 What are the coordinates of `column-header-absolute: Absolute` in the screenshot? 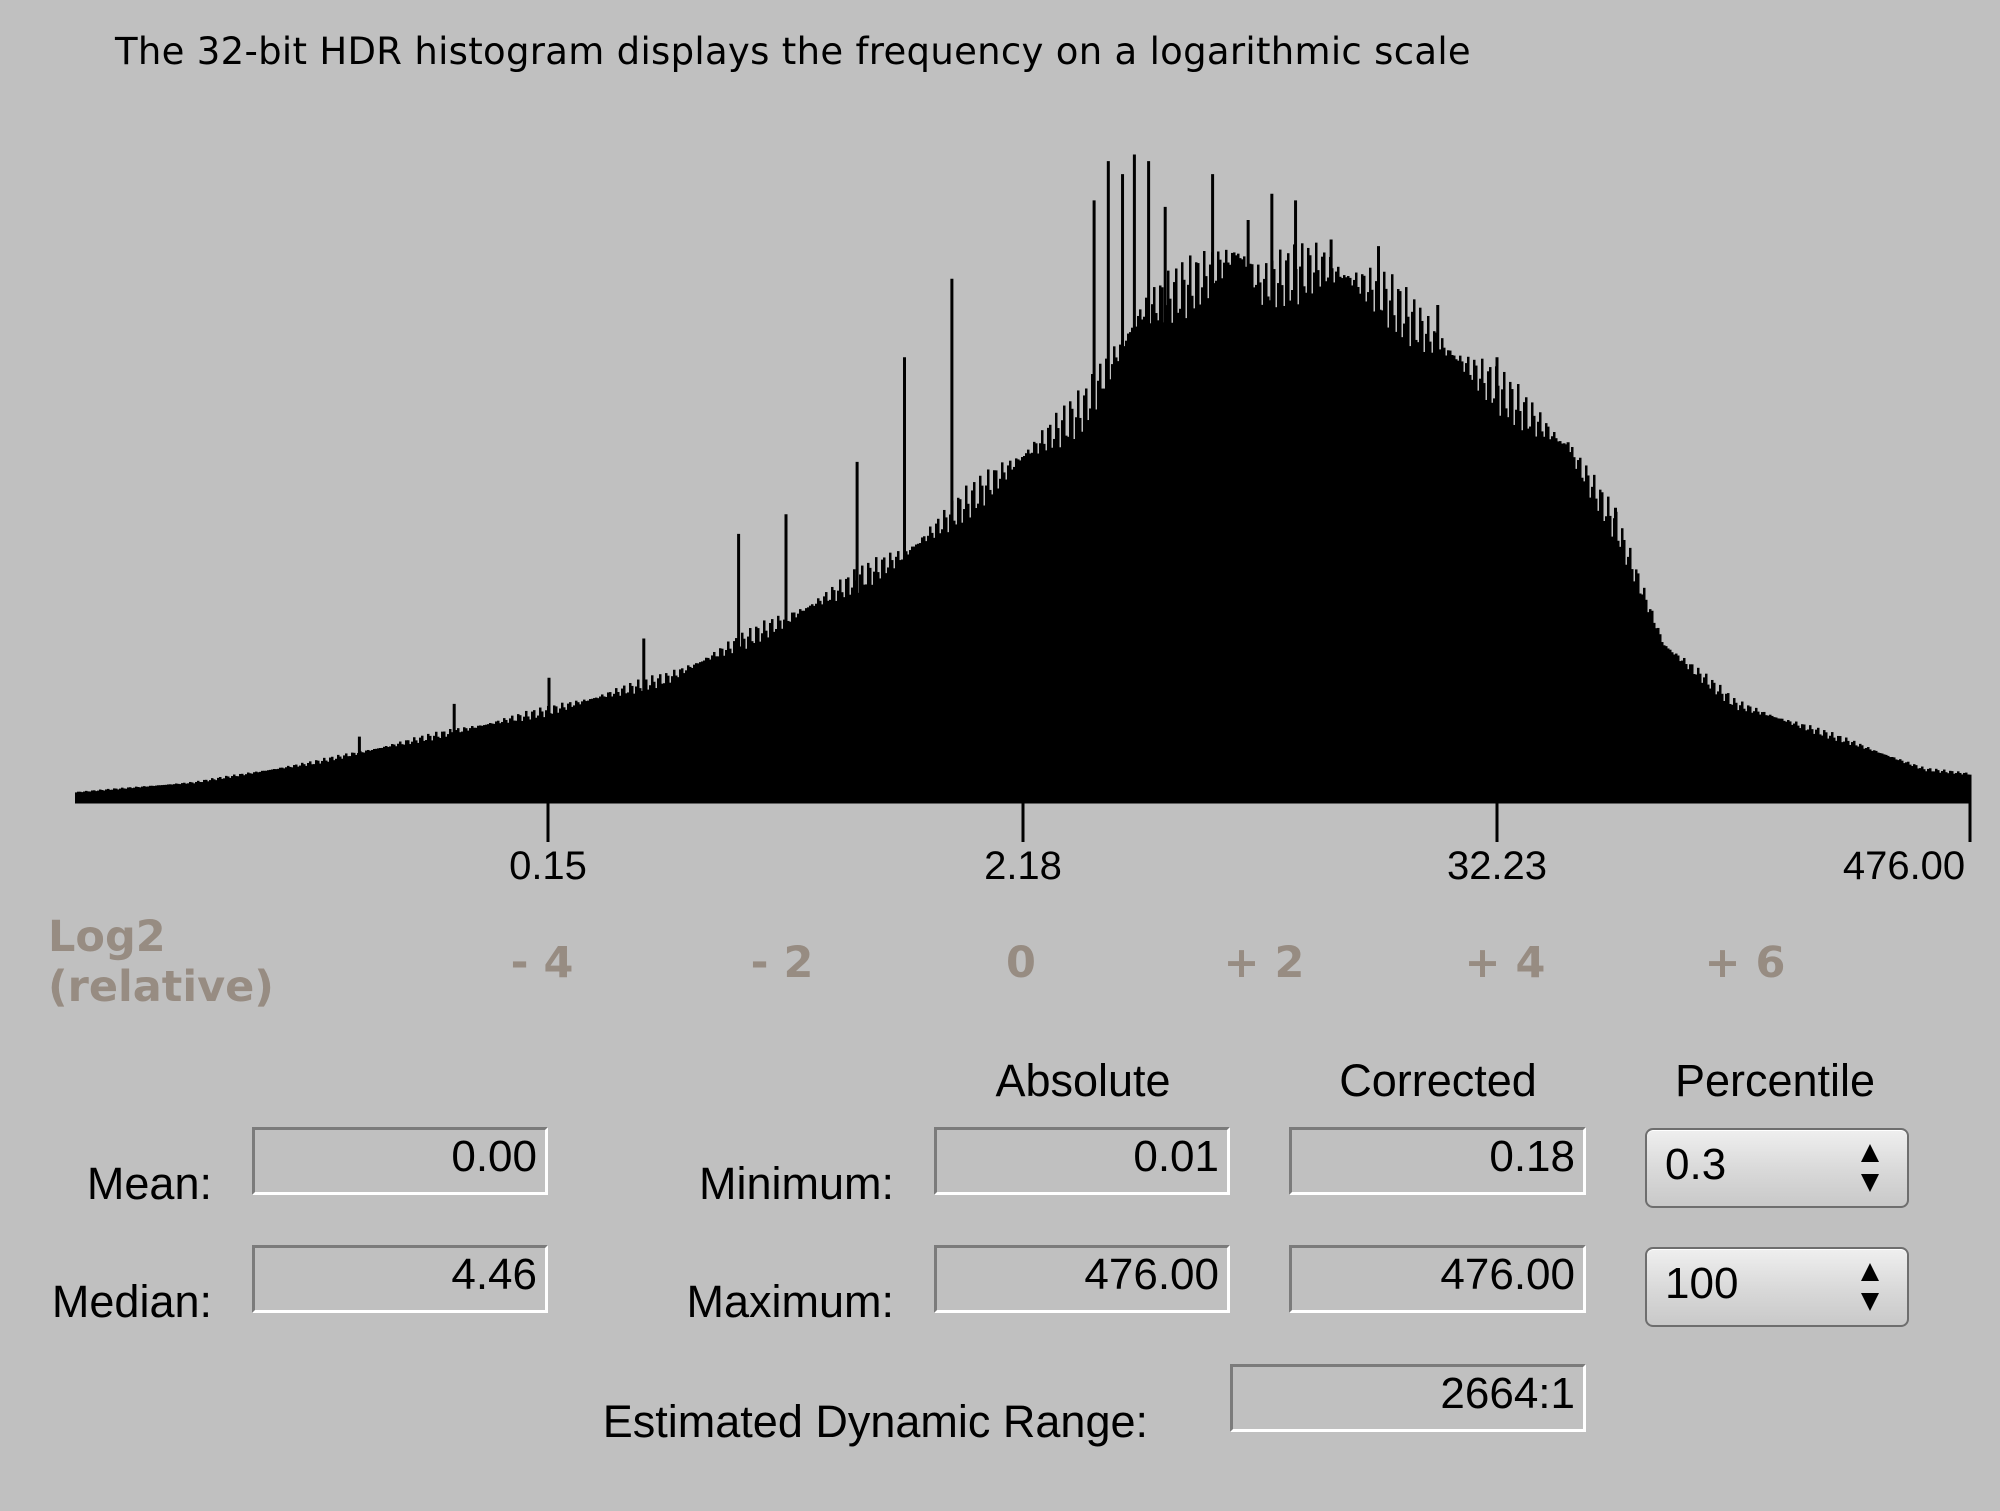 It's located at (1083, 1080).